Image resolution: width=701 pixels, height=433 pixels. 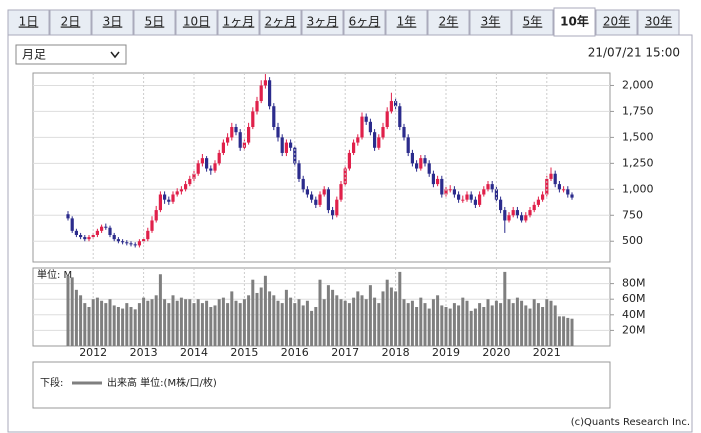 I want to click on tab-label: 2日, so click(x=71, y=22).